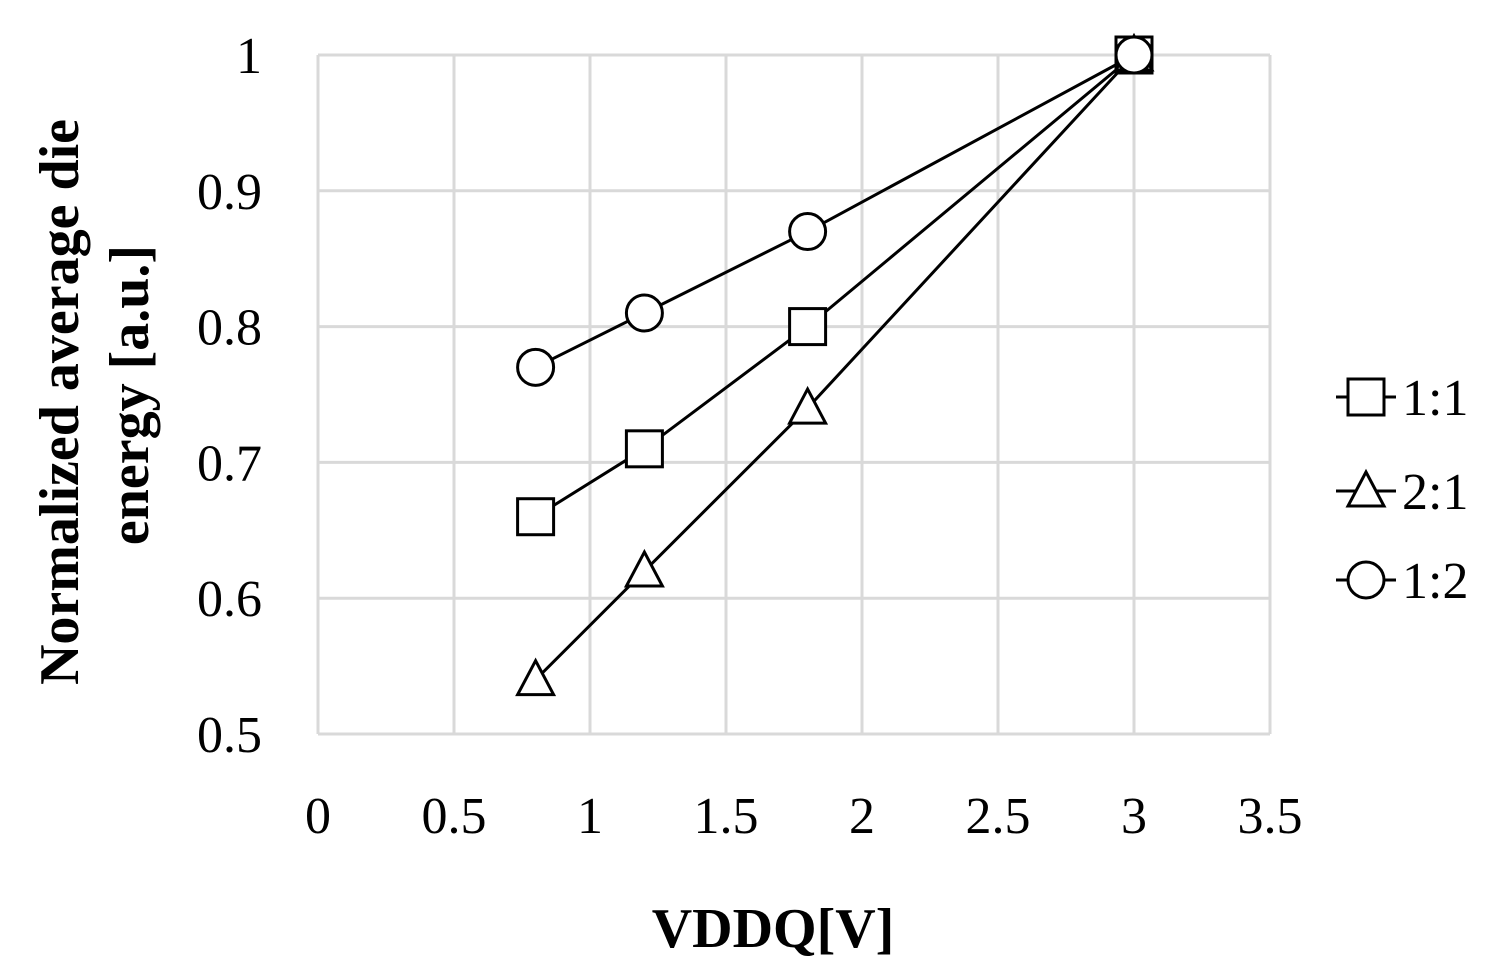  What do you see at coordinates (1270, 816) in the screenshot?
I see `x-tick-label: 3.5` at bounding box center [1270, 816].